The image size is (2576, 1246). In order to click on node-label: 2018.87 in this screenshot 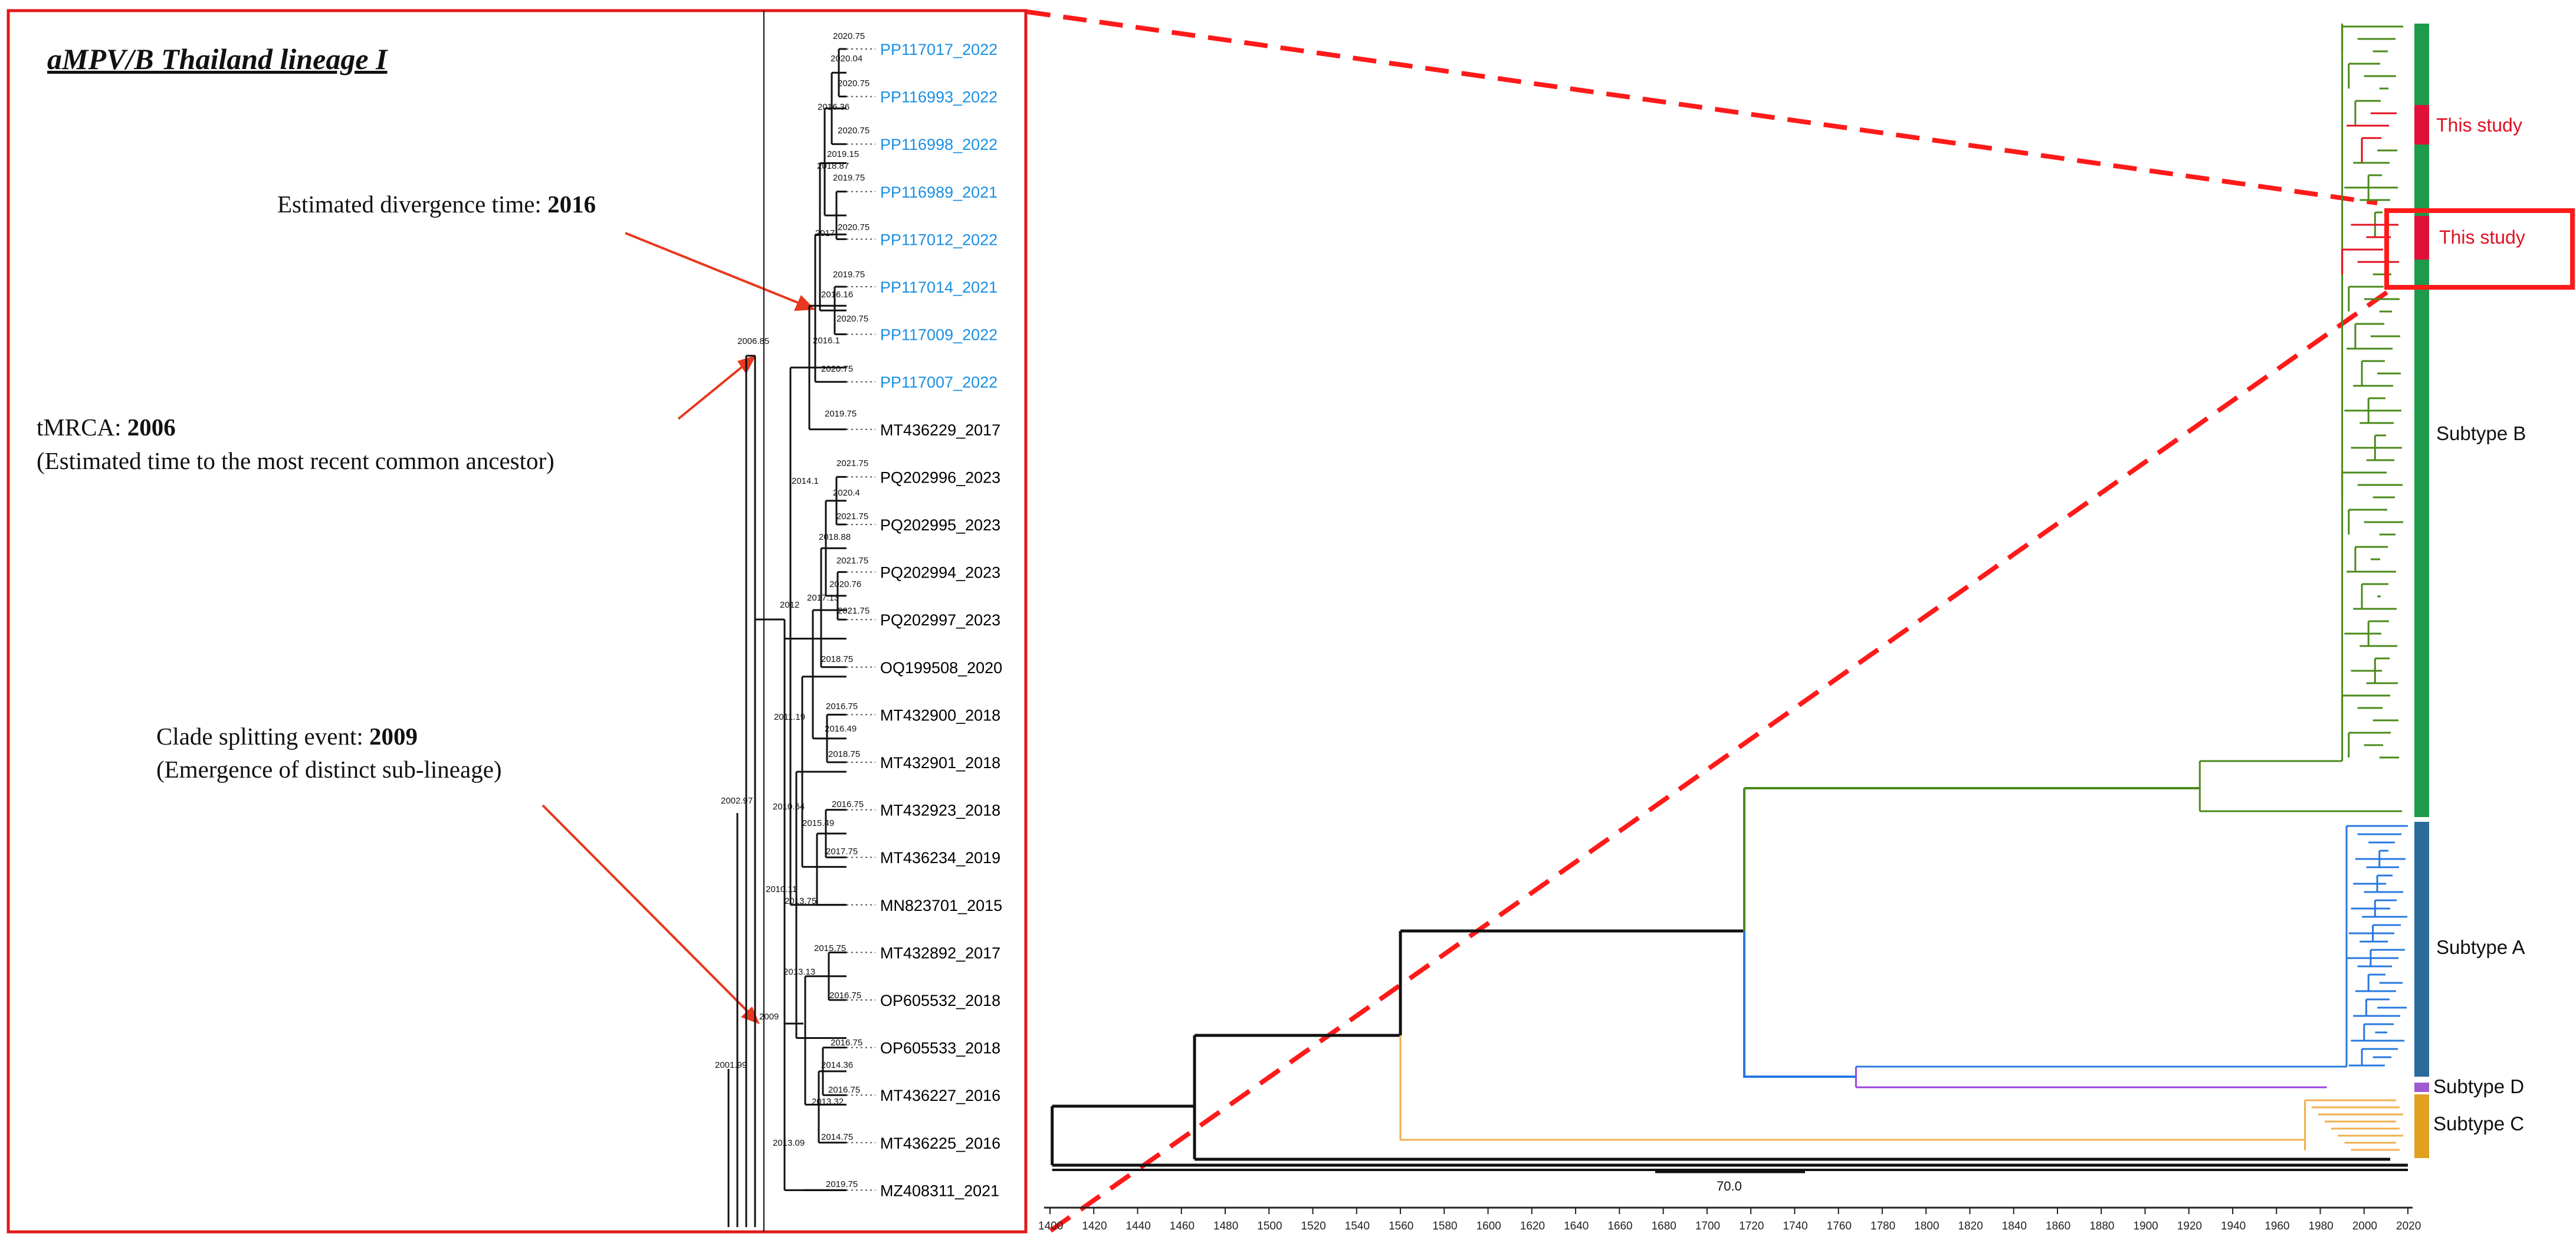, I will do `click(833, 166)`.